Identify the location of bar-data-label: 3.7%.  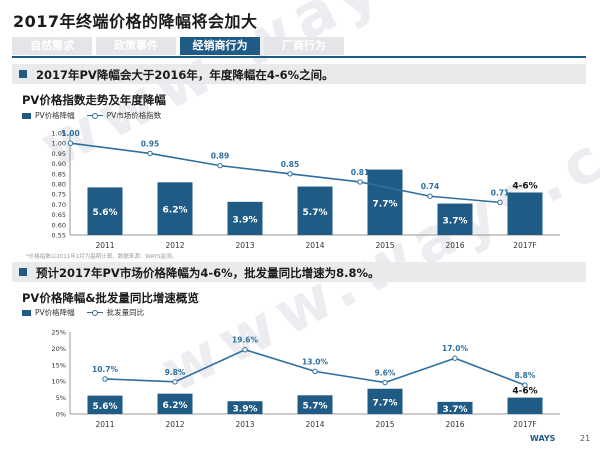
(455, 410).